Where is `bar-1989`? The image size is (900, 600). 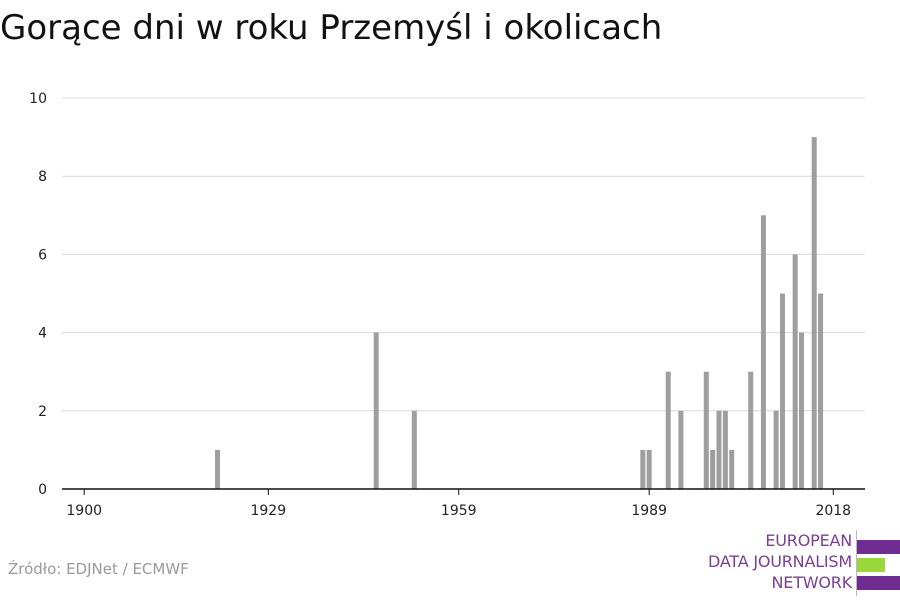 bar-1989 is located at coordinates (649, 469).